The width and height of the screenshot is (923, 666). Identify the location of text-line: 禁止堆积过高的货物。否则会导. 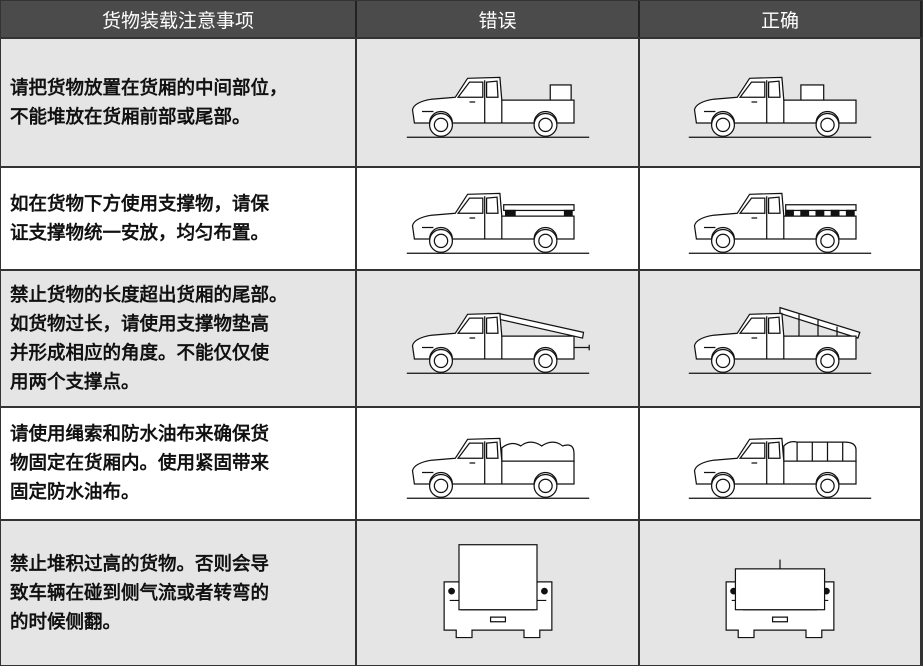
(140, 564).